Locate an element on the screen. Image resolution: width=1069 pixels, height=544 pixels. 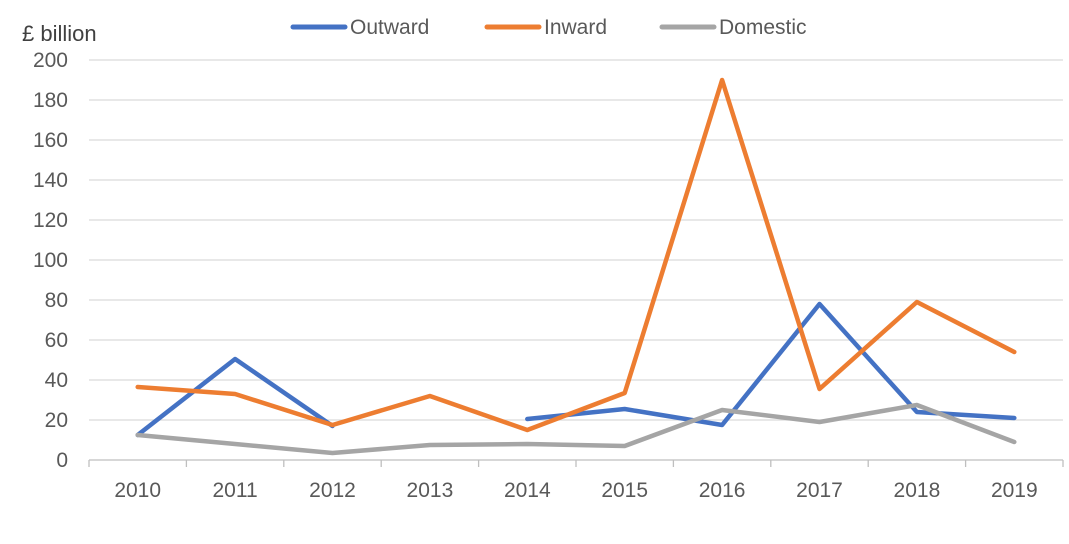
legend-label-outward: Outward is located at coordinates (389, 27).